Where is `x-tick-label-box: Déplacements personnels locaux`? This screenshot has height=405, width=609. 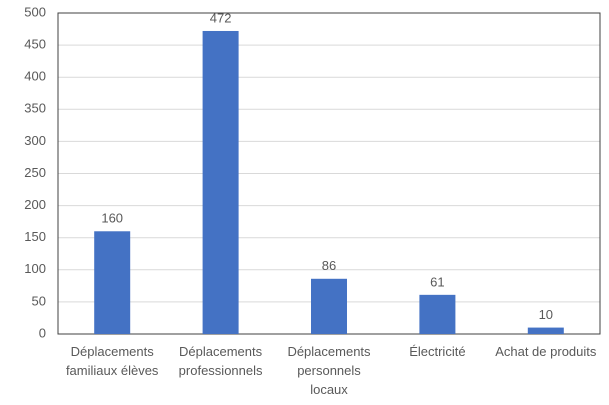 x-tick-label-box: Déplacements personnels locaux is located at coordinates (329, 370).